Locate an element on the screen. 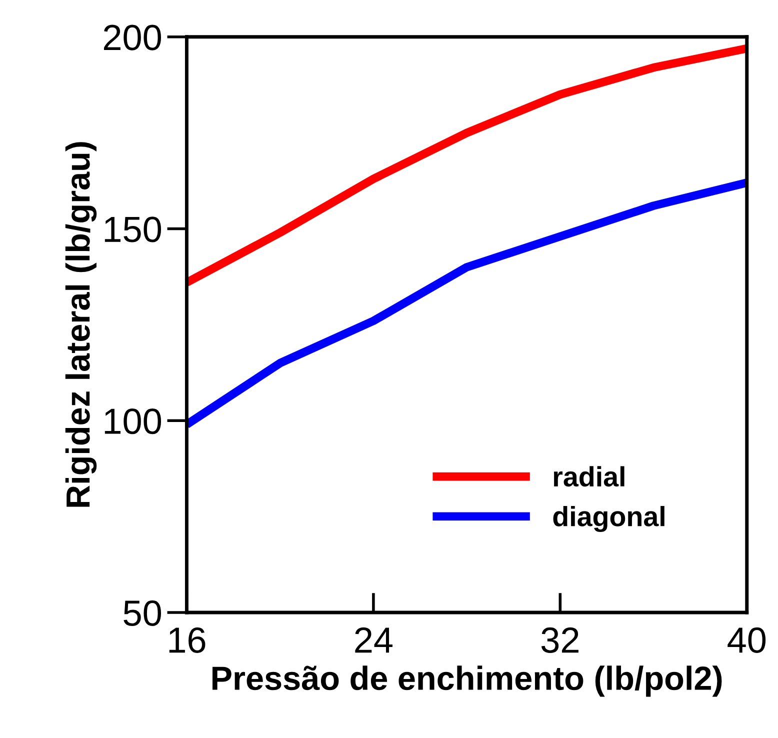 This screenshot has height=738, width=778. x-tick-label: 24 is located at coordinates (373, 640).